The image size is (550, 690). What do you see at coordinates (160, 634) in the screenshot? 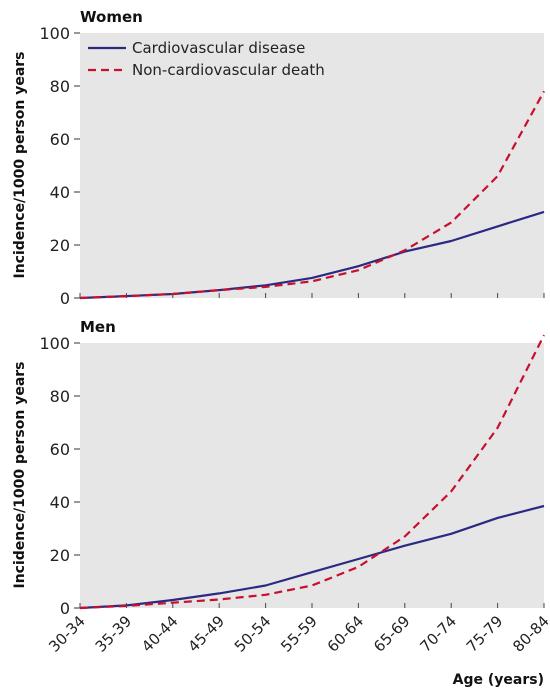
I see `x-tick-label: 40-44` at bounding box center [160, 634].